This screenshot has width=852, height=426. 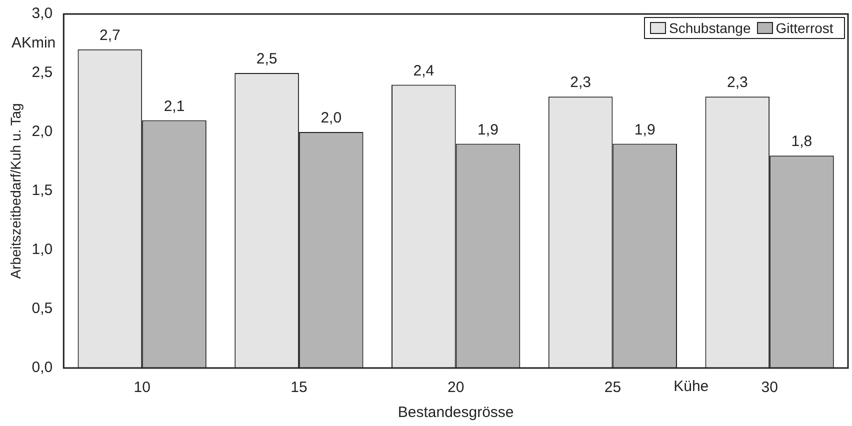 I want to click on data-label: 2,0, so click(x=331, y=118).